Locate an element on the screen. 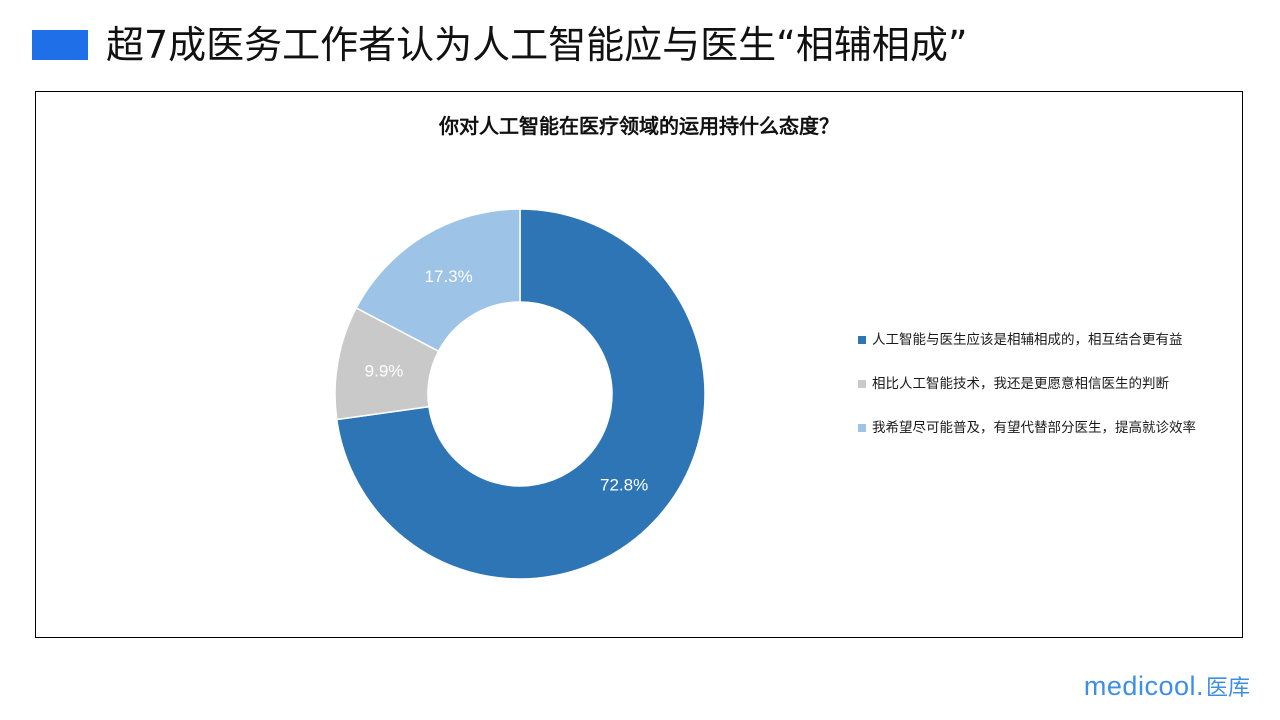 This screenshot has height=720, width=1280. legend-label: 相比人工智能技术，我还是更愿意相信医生的判断 is located at coordinates (1020, 384).